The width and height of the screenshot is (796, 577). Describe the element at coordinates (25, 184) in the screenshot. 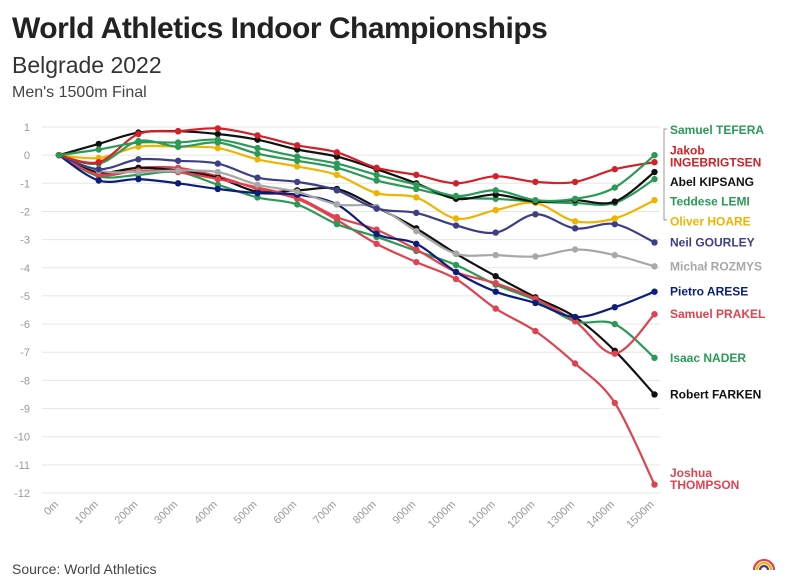

I see `y-tick-label: -1` at that location.